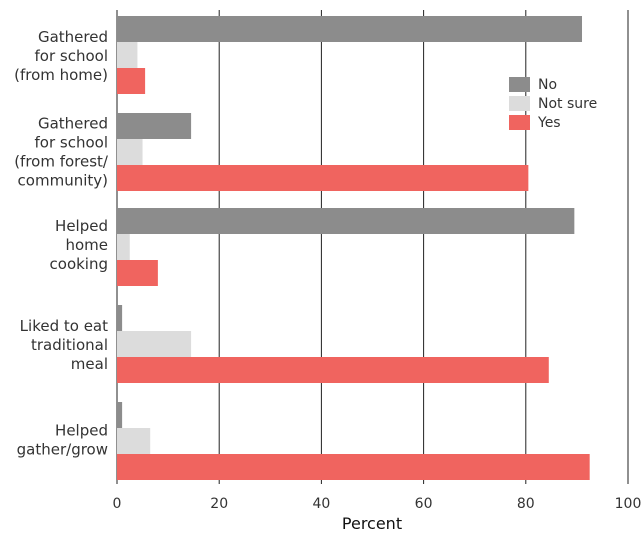 Image resolution: width=644 pixels, height=547 pixels. I want to click on x-tick-label: 60, so click(424, 504).